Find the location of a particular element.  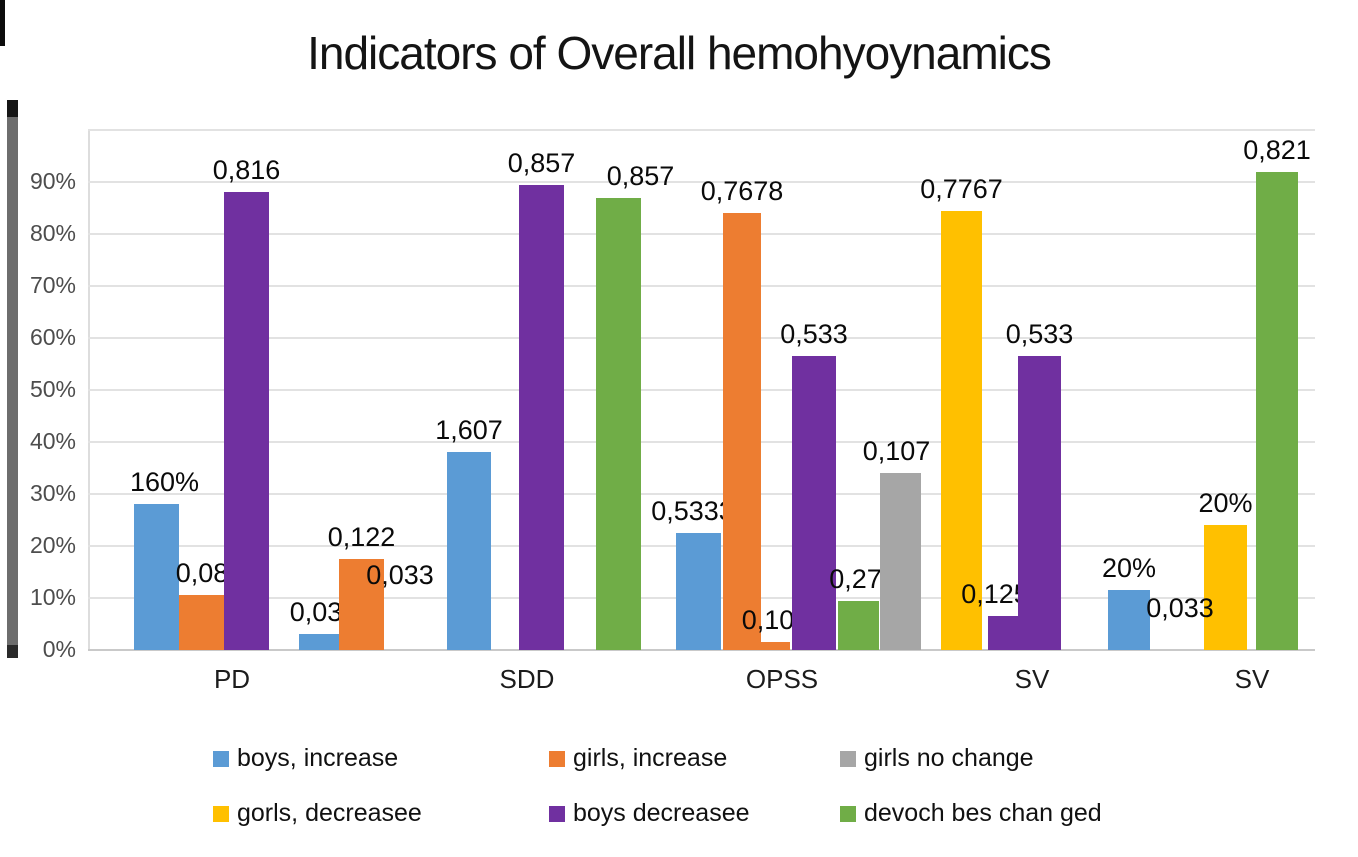

legend-item-purple: boys decreasee is located at coordinates (649, 813).